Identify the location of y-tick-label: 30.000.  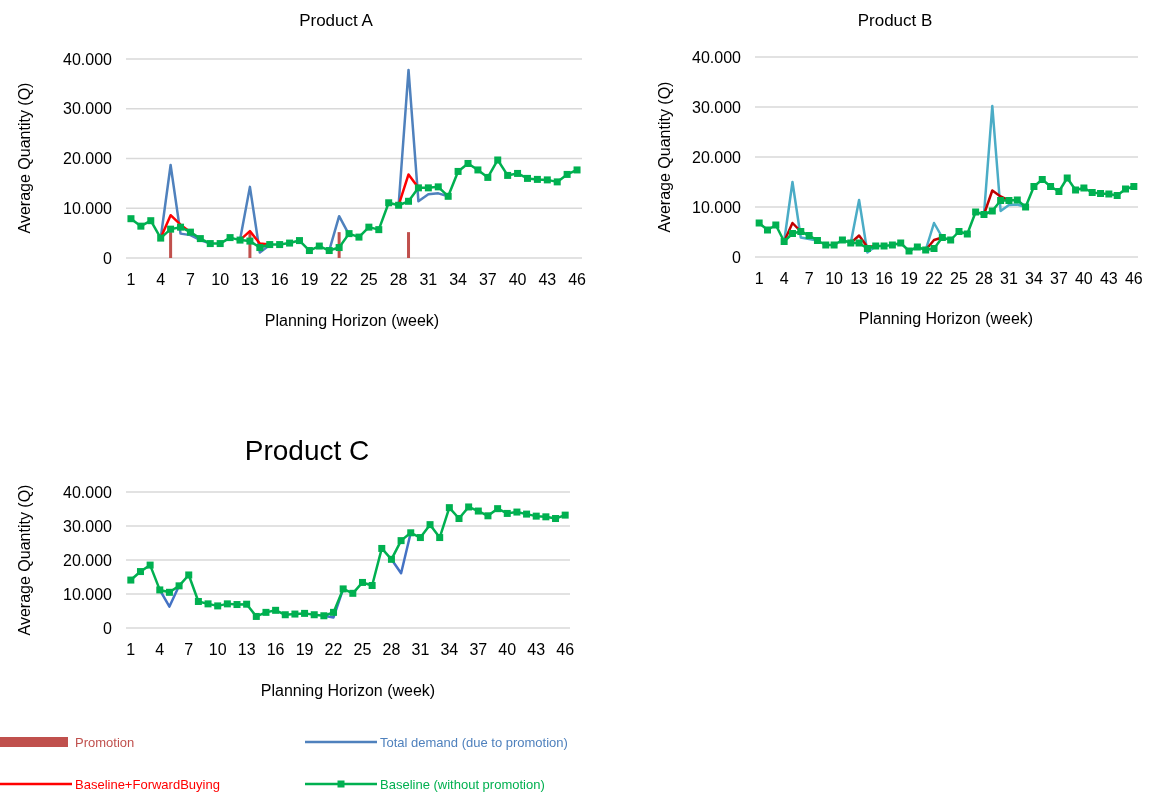
(88, 109).